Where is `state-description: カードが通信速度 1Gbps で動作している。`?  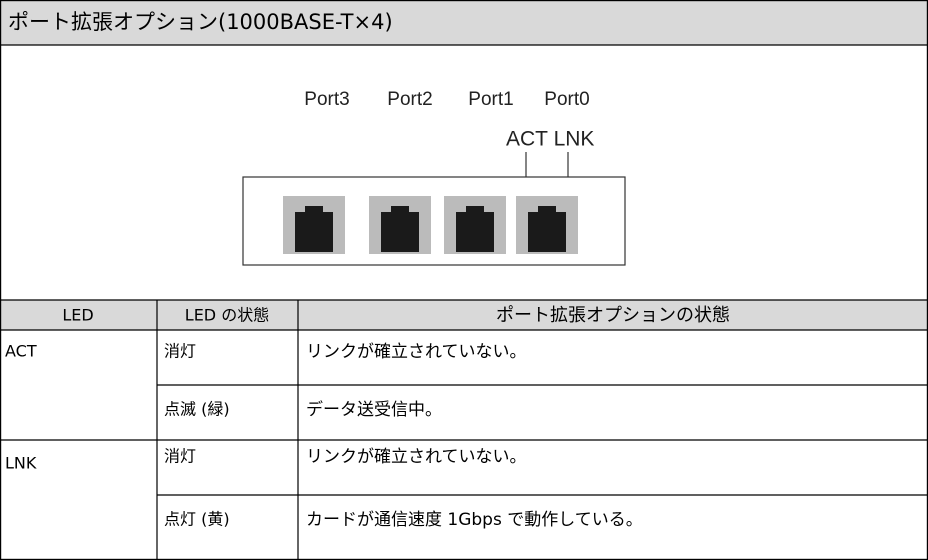 state-description: カードが通信速度 1Gbps で動作している。 is located at coordinates (474, 520).